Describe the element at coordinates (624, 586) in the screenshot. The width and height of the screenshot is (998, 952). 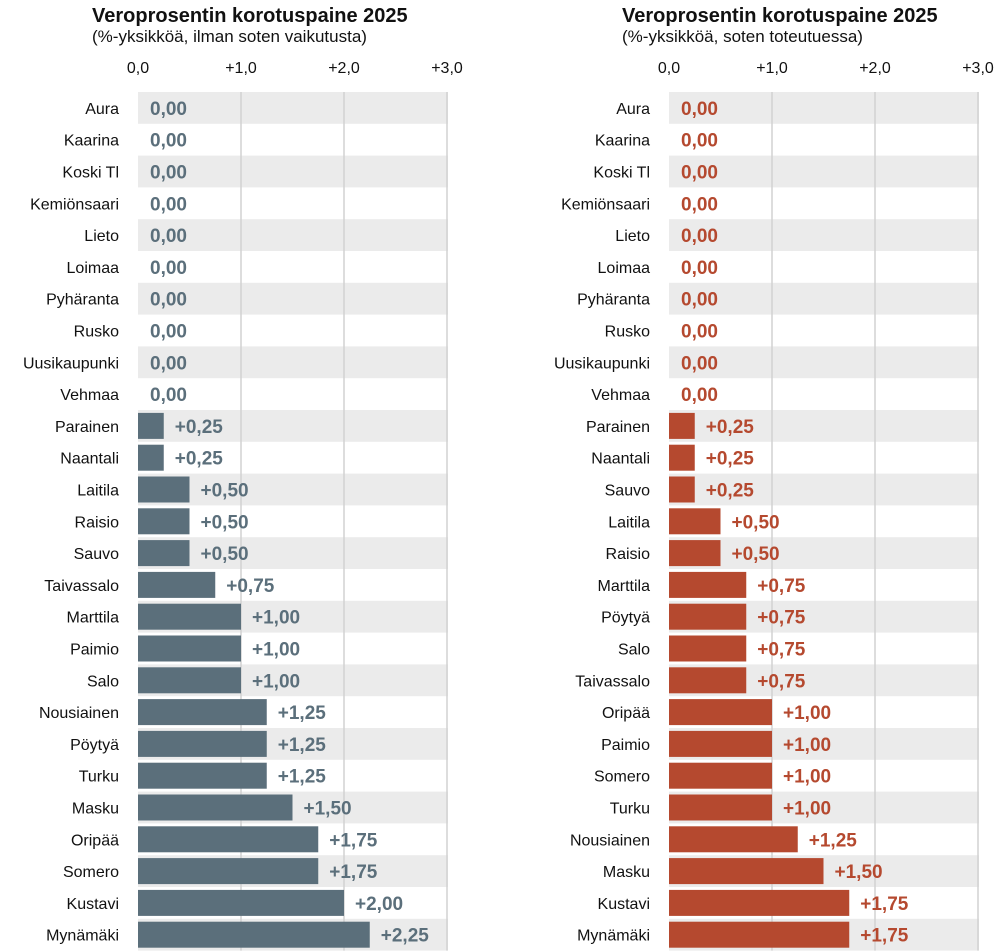
I see `category-label: Marttila` at that location.